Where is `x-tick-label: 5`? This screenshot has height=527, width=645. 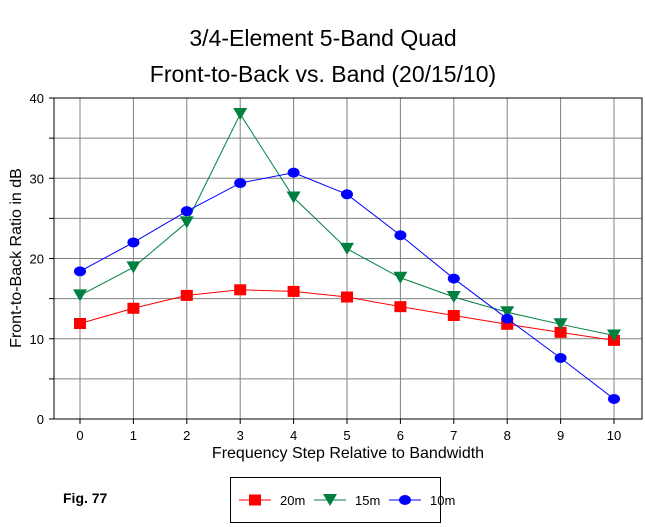
x-tick-label: 5 is located at coordinates (346, 435).